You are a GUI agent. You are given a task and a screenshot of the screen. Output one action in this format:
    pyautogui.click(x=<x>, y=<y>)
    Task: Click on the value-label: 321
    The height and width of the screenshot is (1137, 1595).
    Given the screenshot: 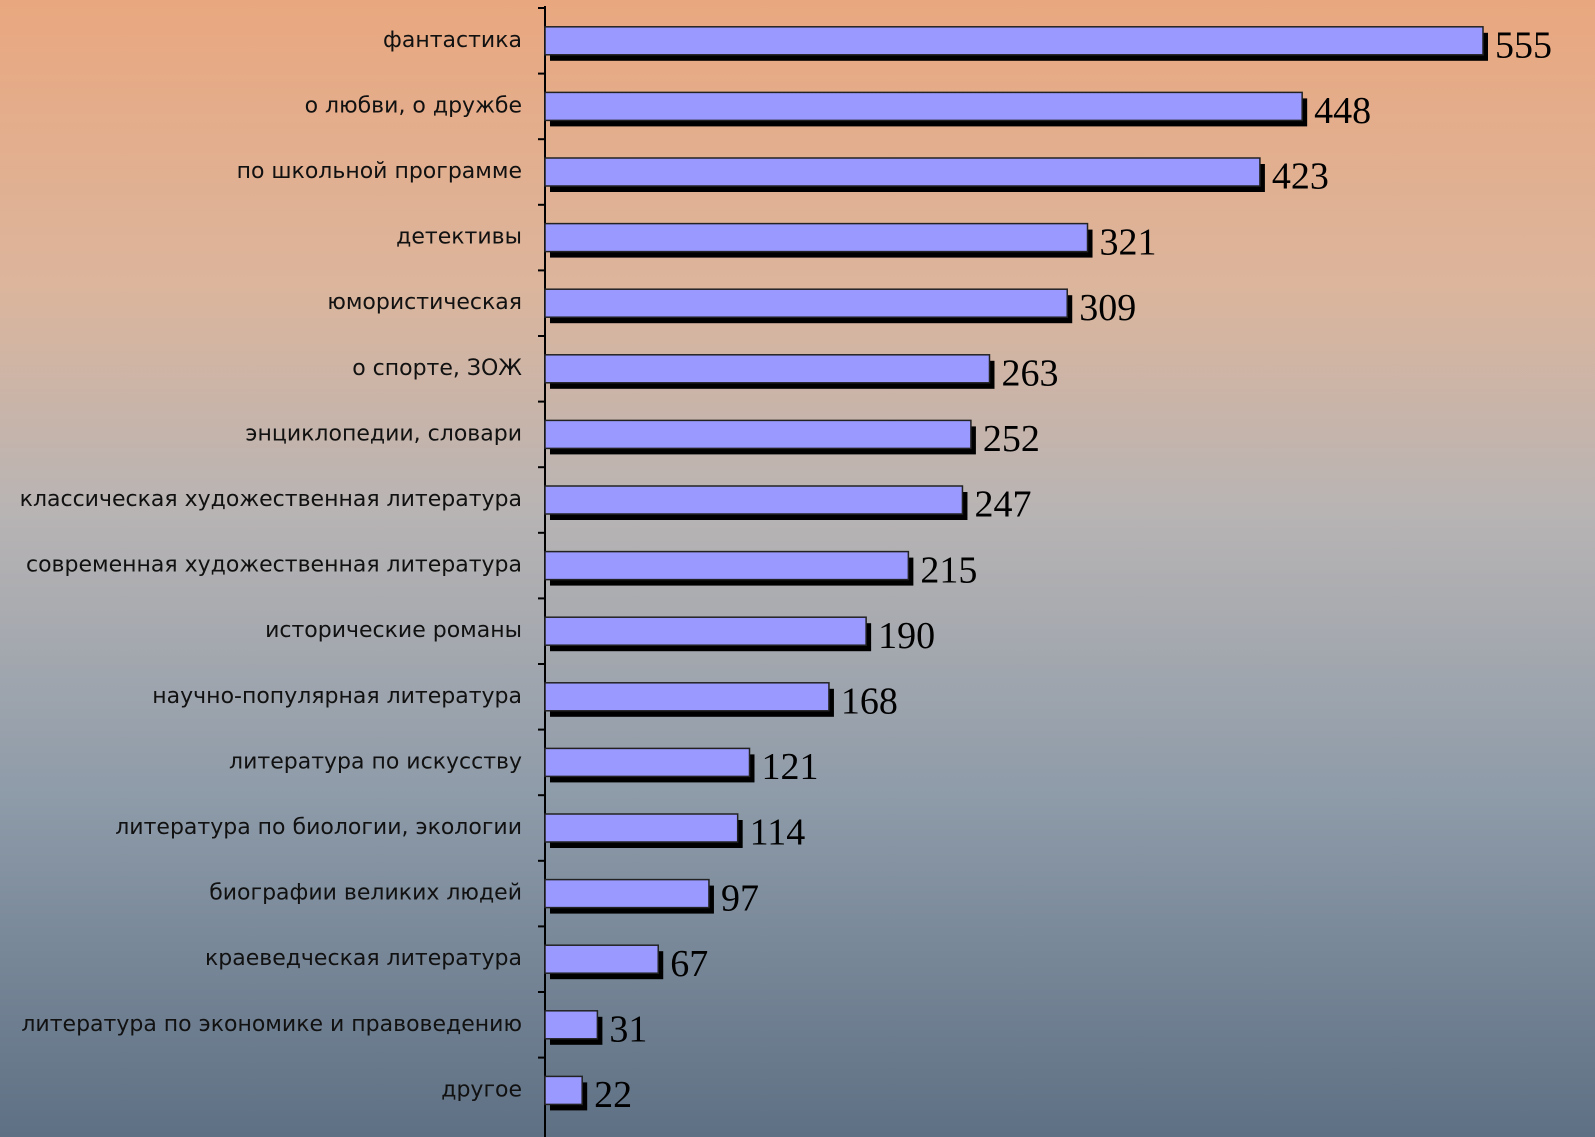 What is the action you would take?
    pyautogui.click(x=1128, y=242)
    